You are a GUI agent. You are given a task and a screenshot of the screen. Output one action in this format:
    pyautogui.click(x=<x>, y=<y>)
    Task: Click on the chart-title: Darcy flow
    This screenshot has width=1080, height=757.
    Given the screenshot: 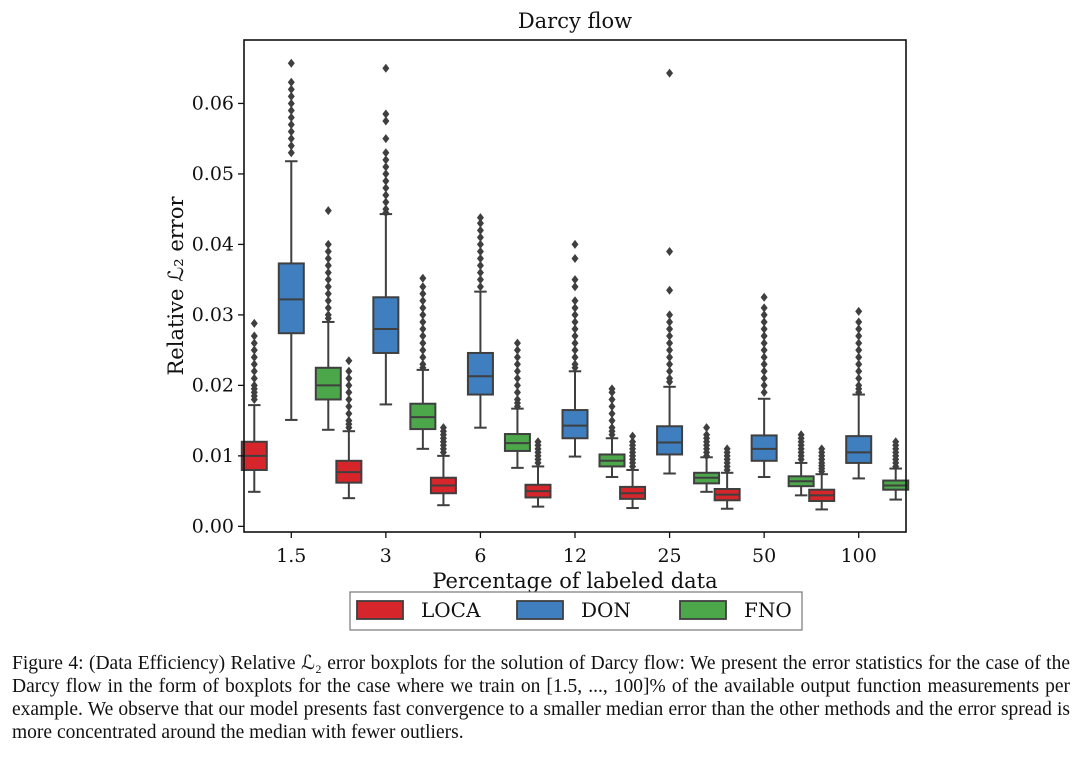 What is the action you would take?
    pyautogui.click(x=575, y=21)
    